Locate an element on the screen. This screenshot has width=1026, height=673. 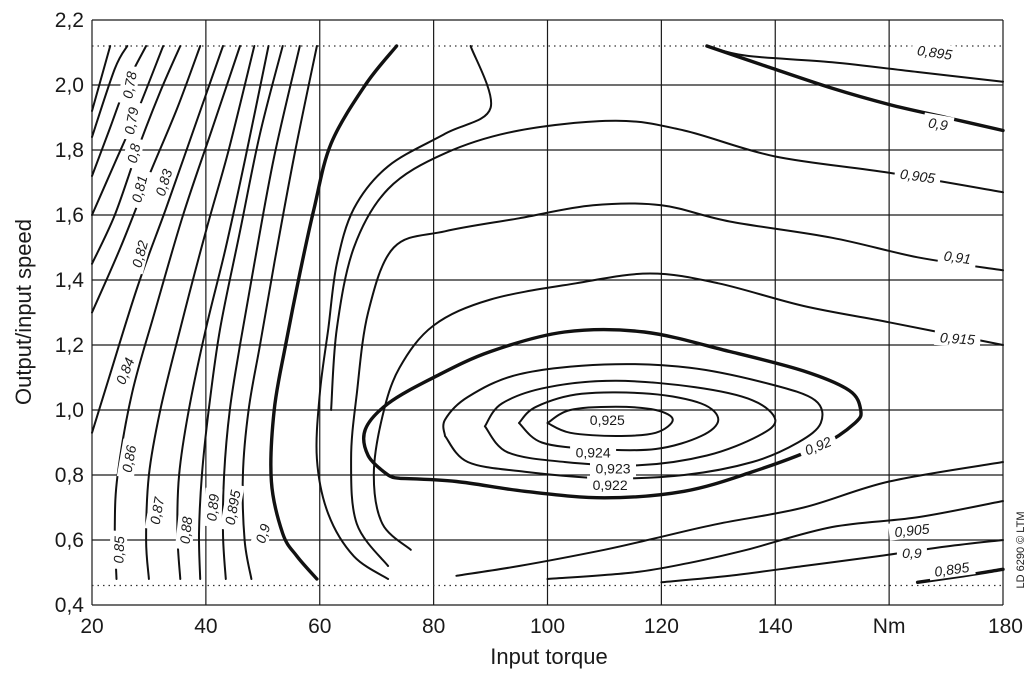
contour-label: 0,905 is located at coordinates (917, 176).